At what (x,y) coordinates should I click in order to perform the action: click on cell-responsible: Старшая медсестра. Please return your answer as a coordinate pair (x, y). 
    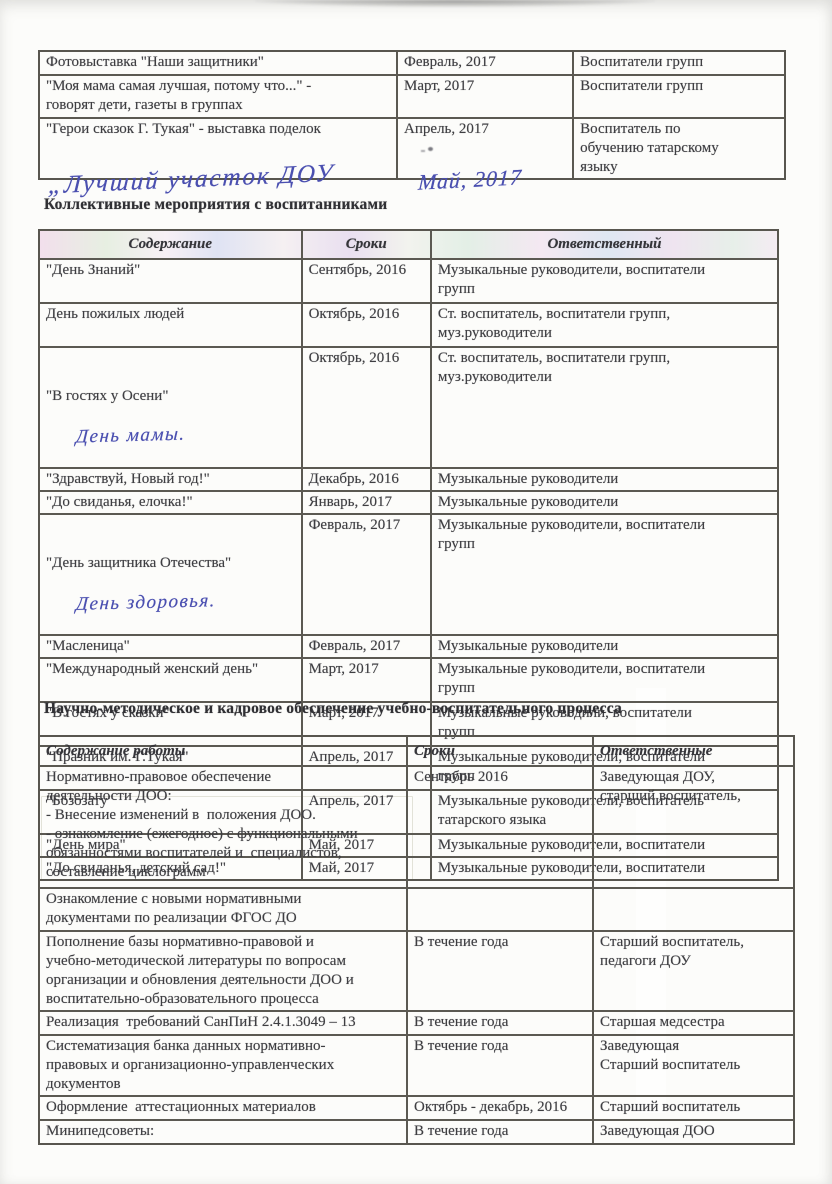
    Looking at the image, I should click on (662, 1022).